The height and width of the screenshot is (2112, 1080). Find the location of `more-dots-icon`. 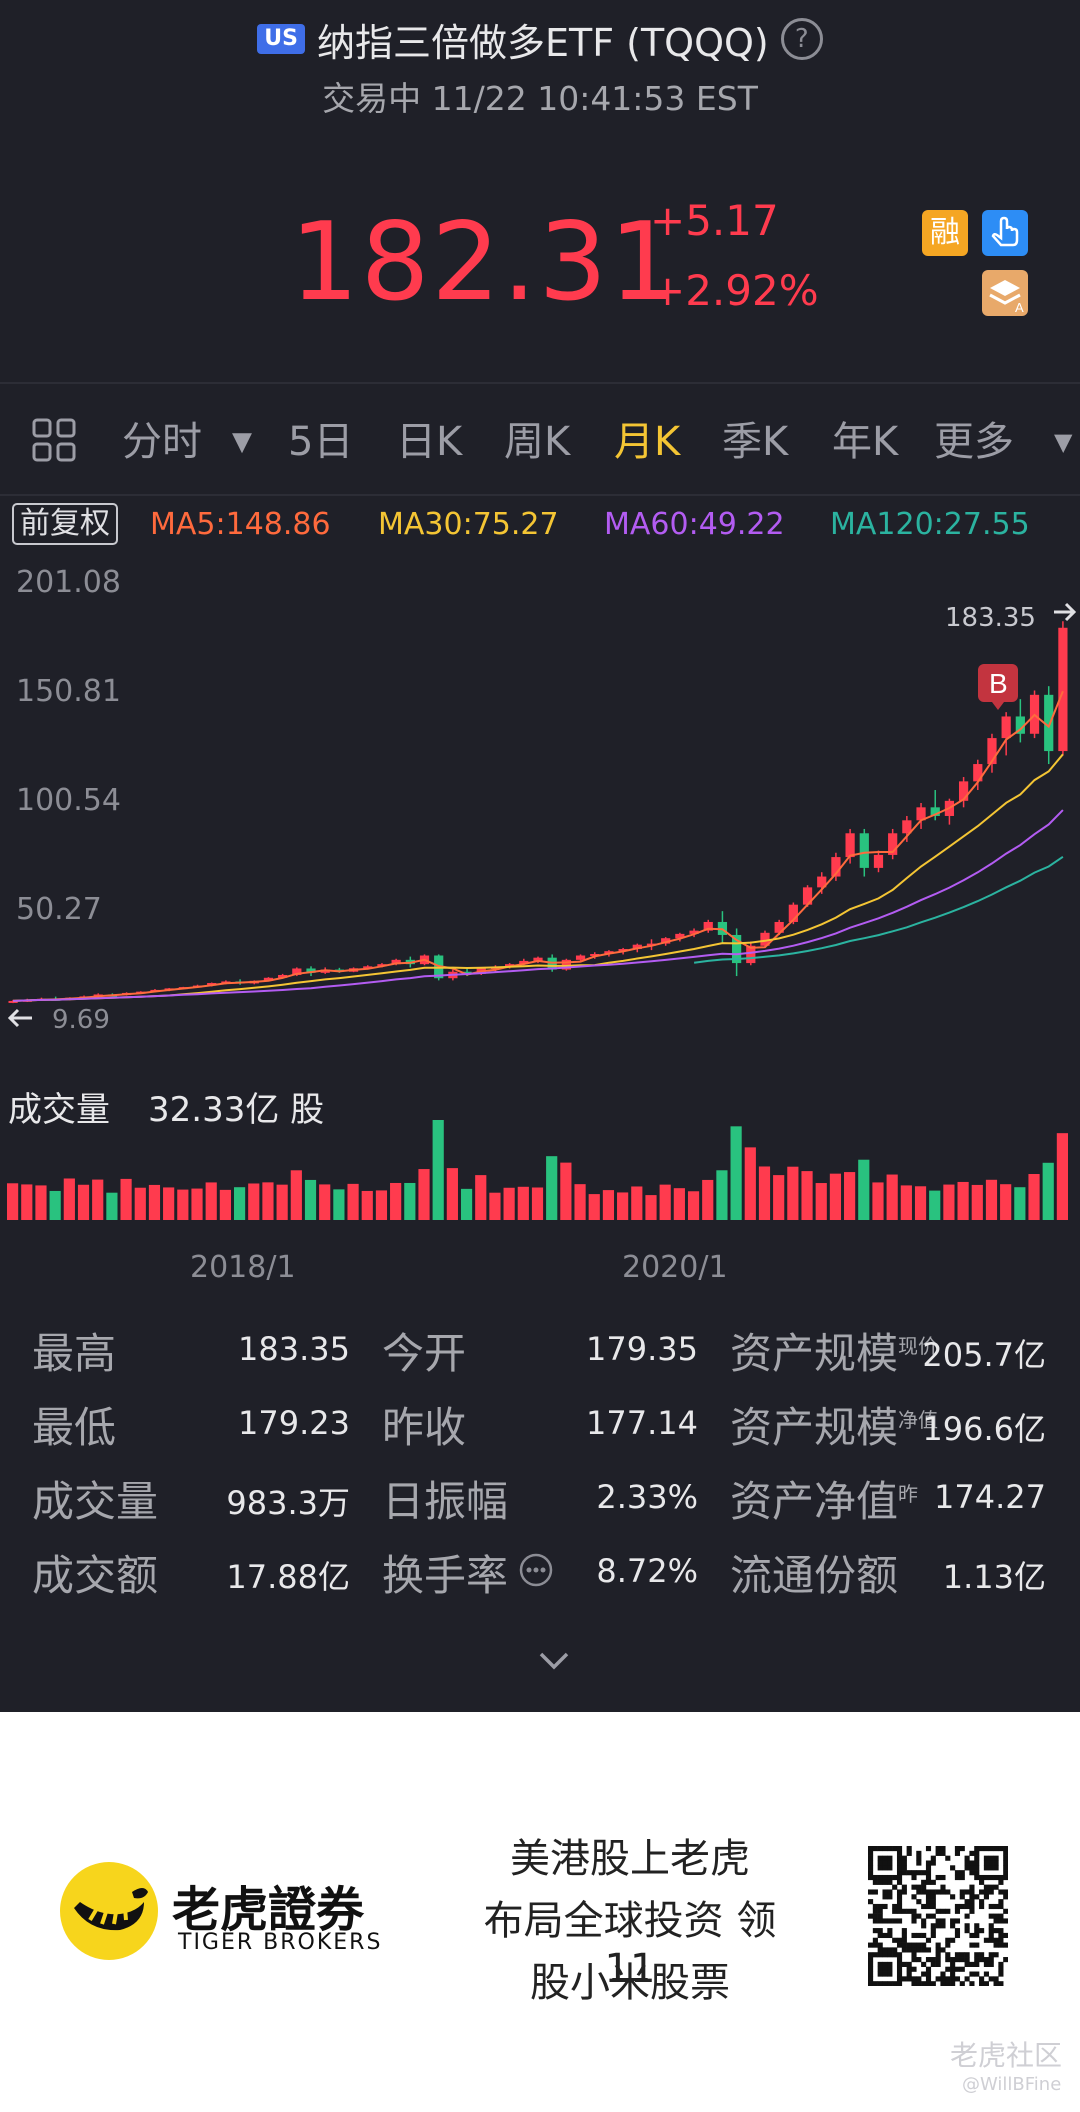

more-dots-icon is located at coordinates (536, 1570).